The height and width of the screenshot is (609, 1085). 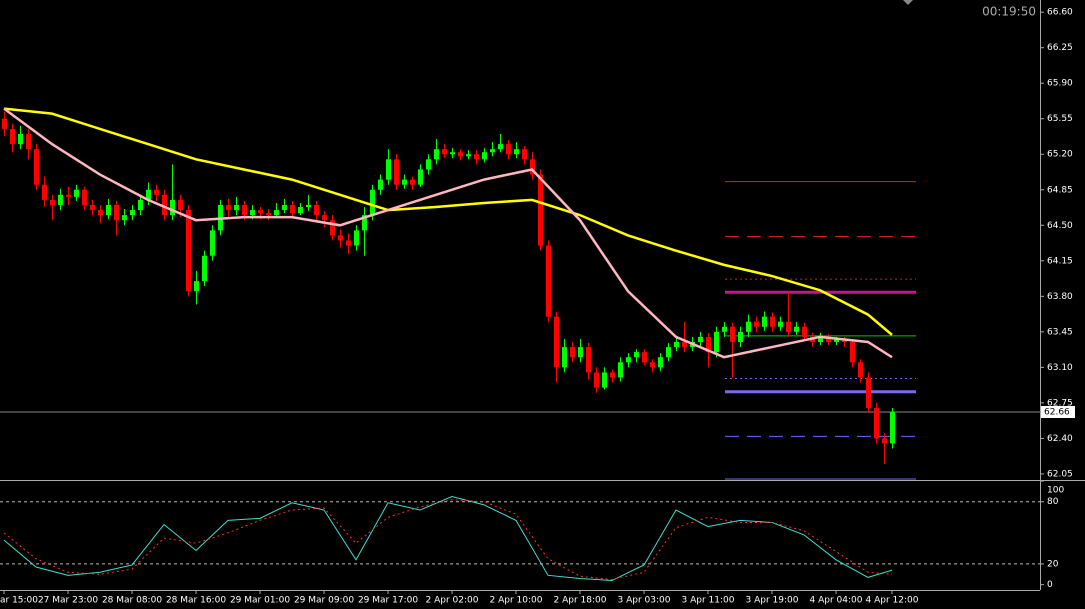 I want to click on x-tick-label: 29 Mar 09:00, so click(x=324, y=601).